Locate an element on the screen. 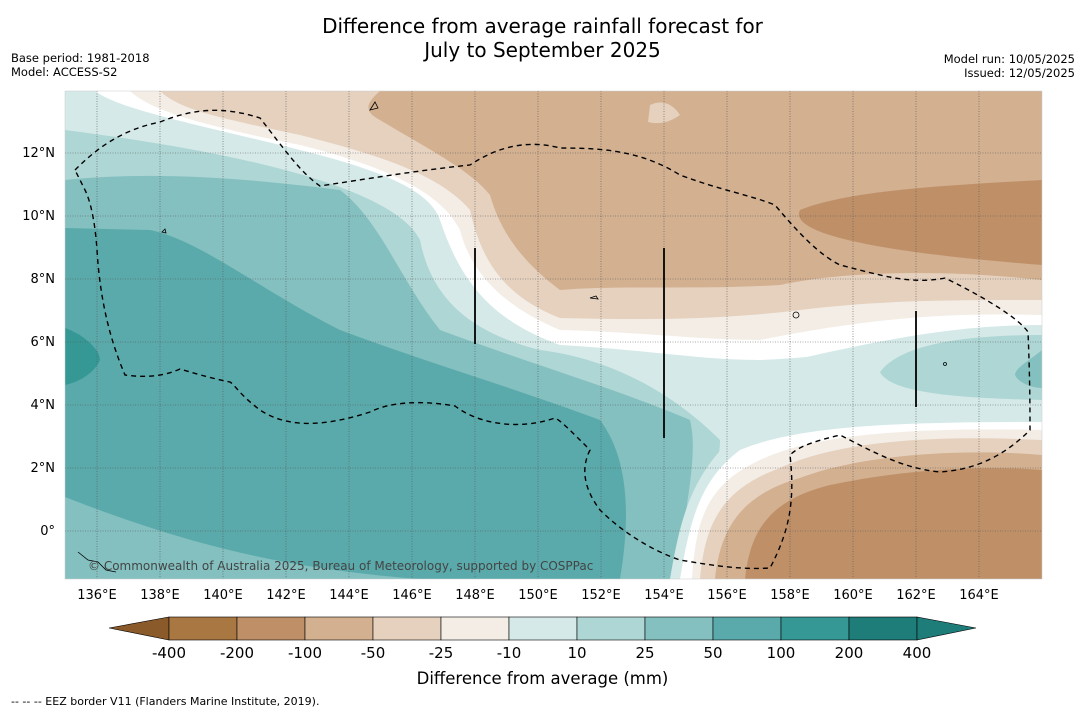 This screenshot has width=1085, height=713. lon-label-136e: 136°E is located at coordinates (97, 595).